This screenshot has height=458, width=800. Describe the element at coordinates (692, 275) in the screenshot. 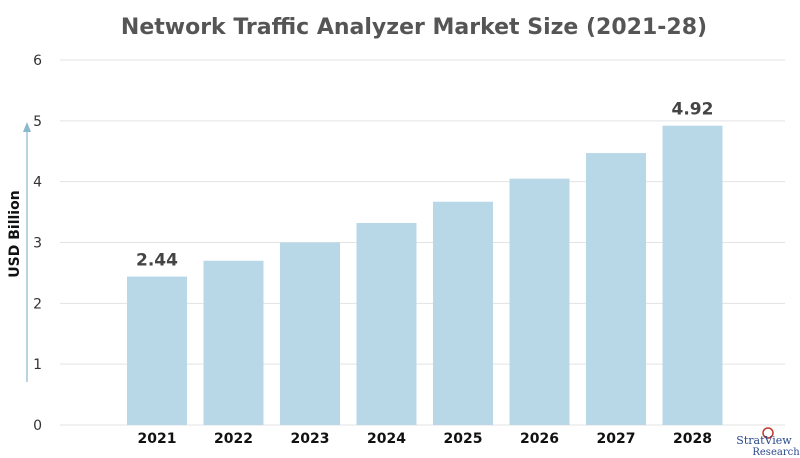

I see `bar-2028` at that location.